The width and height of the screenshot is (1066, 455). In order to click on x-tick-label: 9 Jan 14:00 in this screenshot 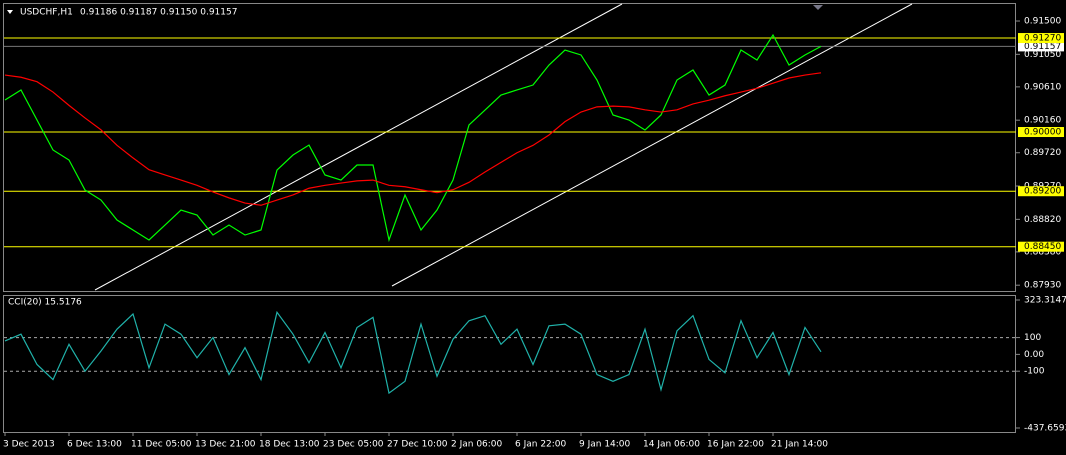, I will do `click(605, 445)`.